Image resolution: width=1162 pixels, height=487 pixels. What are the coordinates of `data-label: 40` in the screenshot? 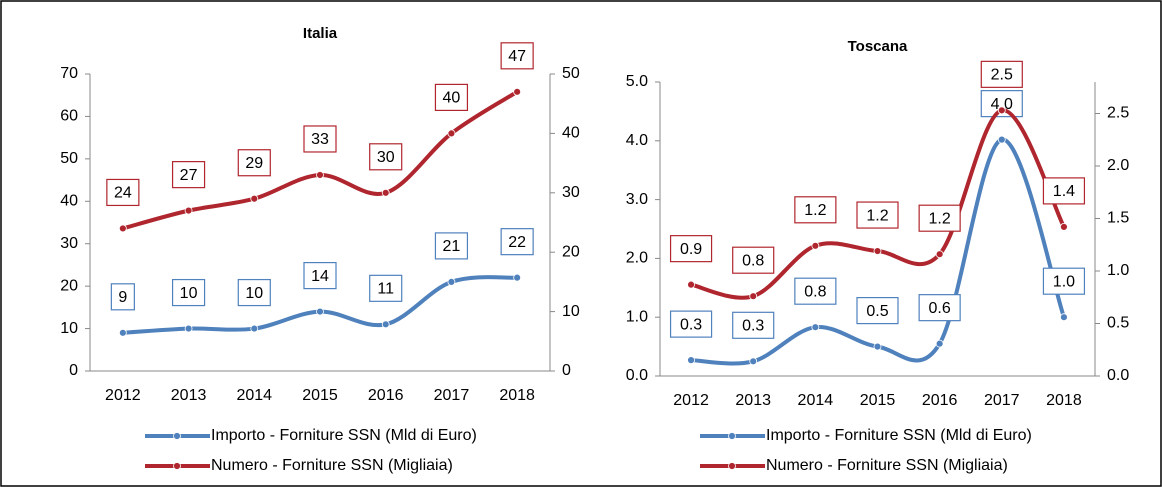 It's located at (452, 98).